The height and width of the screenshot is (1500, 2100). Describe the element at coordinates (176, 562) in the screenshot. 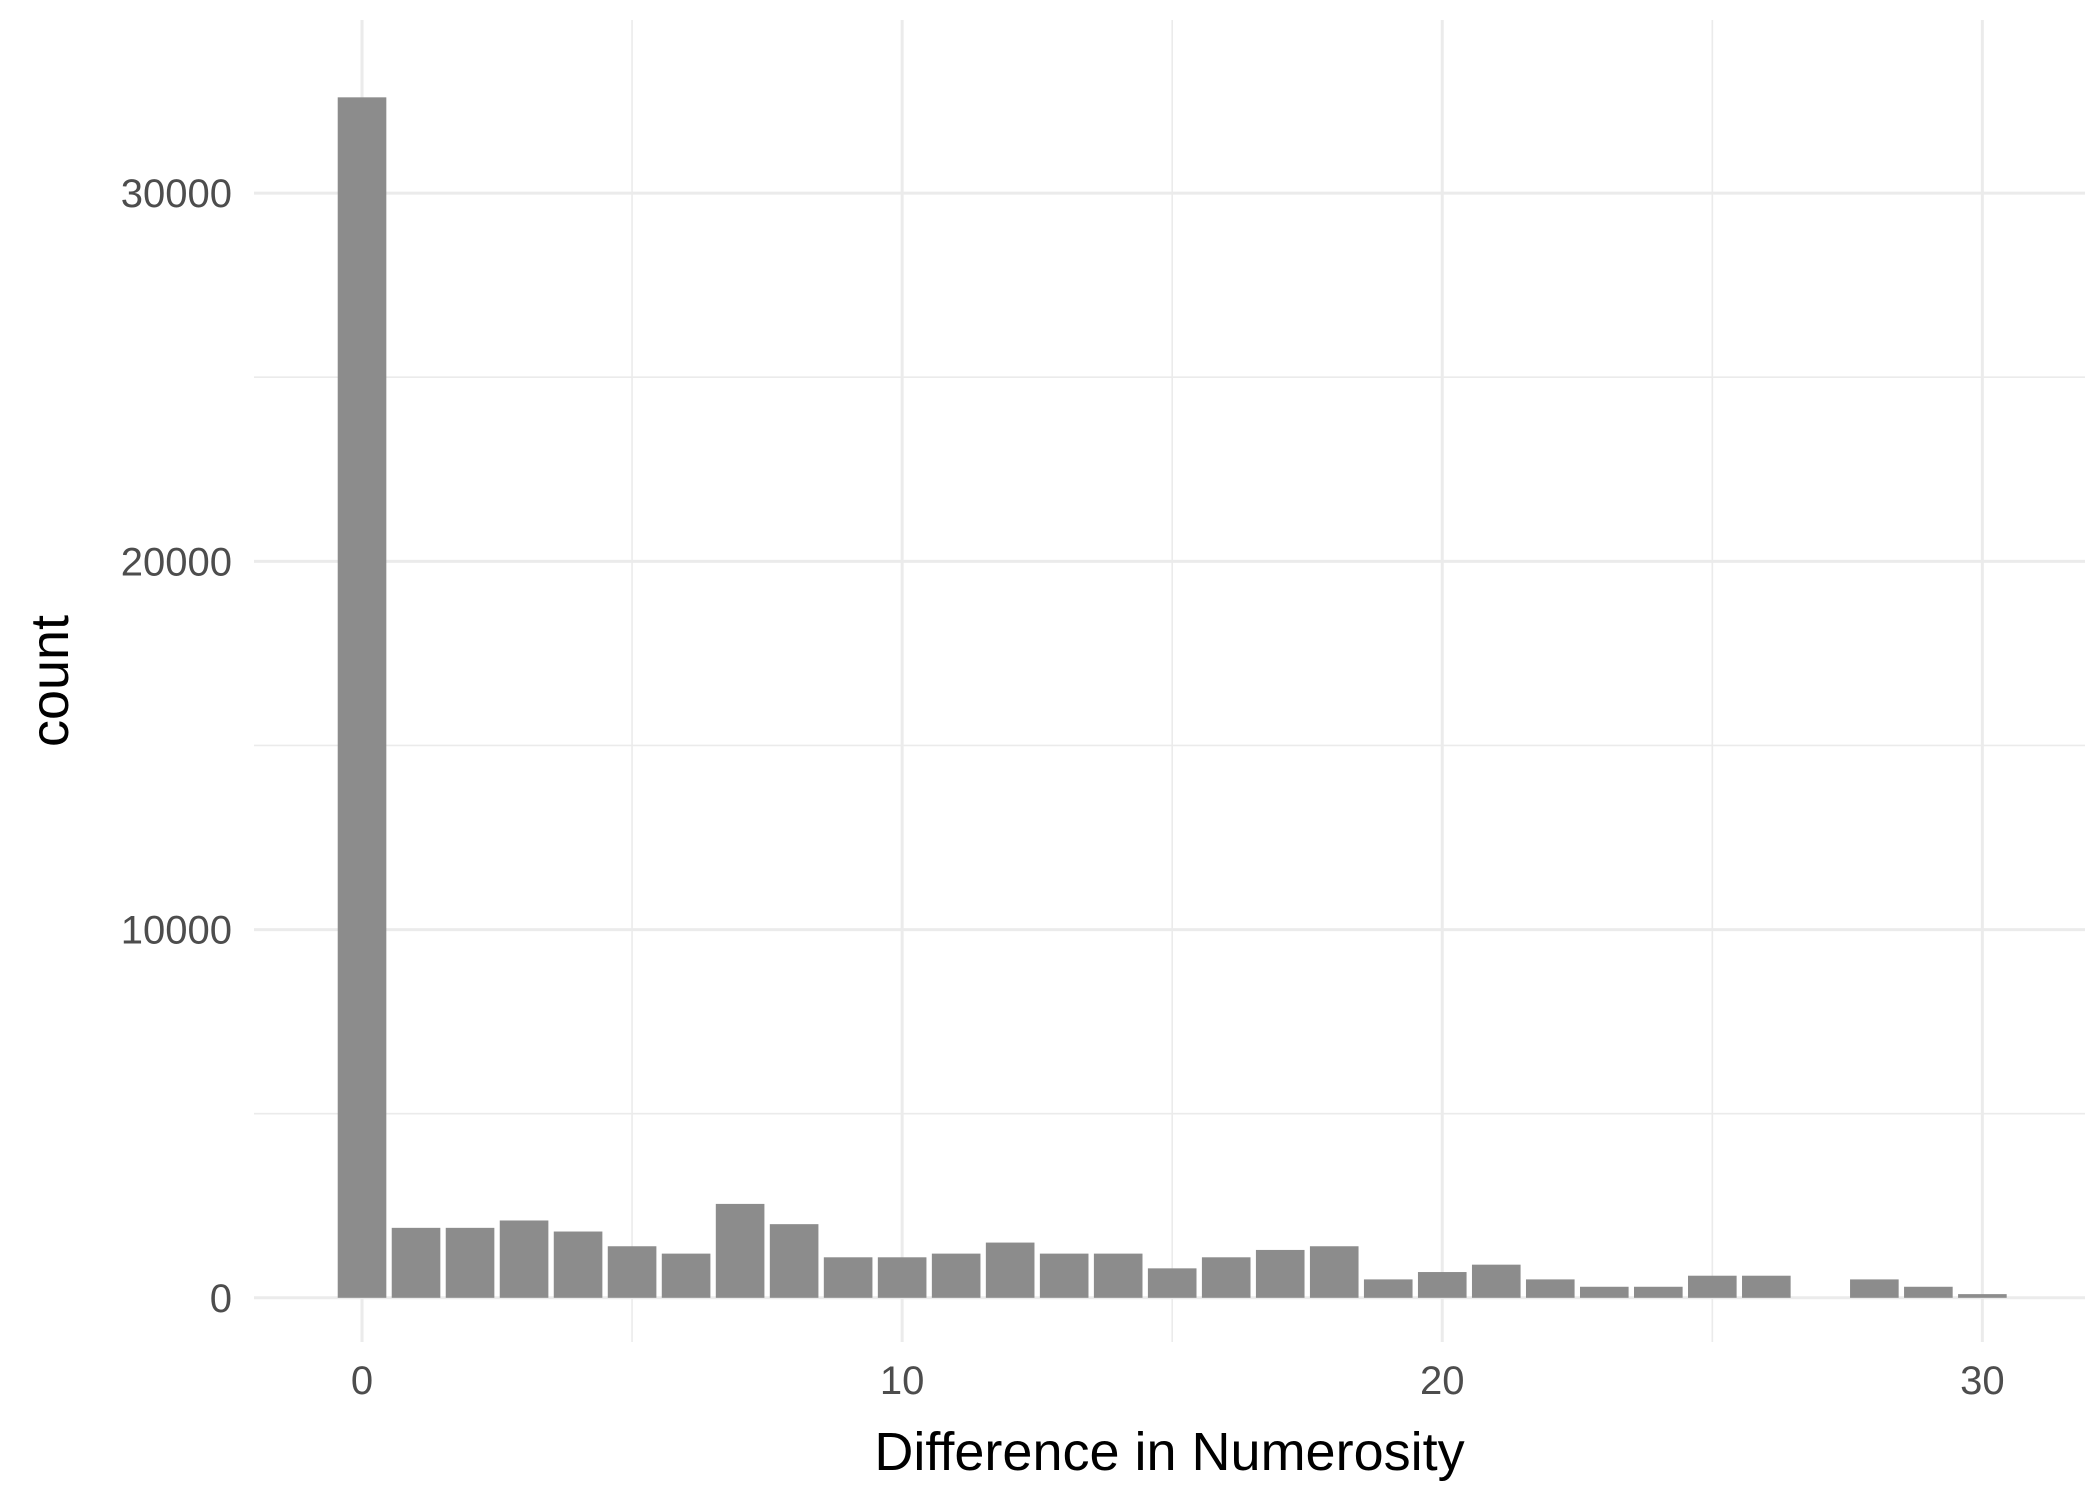

I see `y-tick-label: 20000` at that location.